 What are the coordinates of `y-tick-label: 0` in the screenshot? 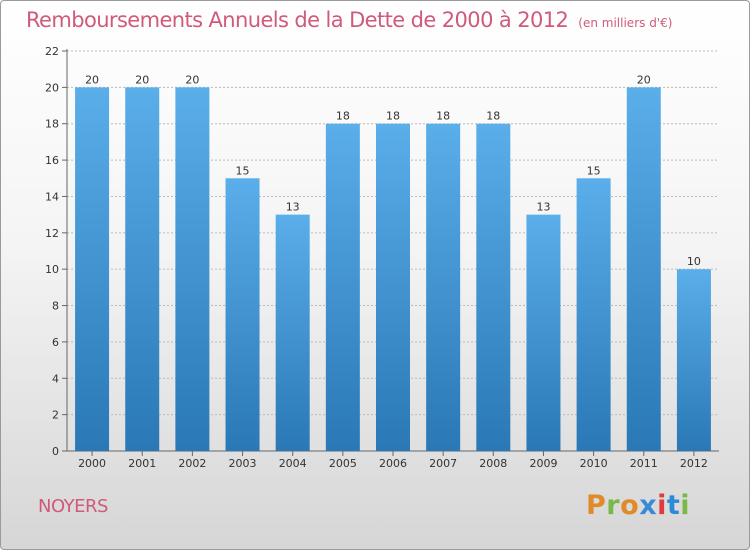 It's located at (55, 451).